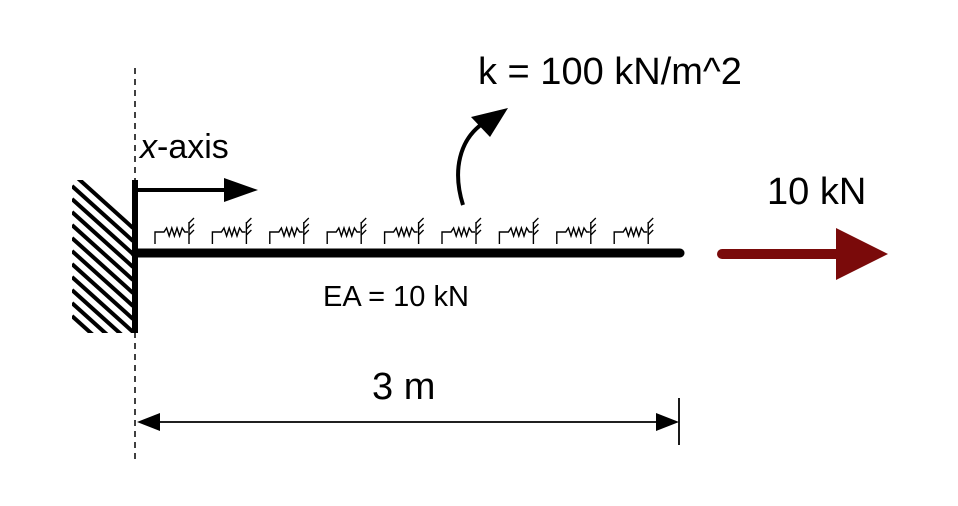 This screenshot has height=506, width=958. What do you see at coordinates (489, 122) in the screenshot?
I see `curved-arrowhead` at bounding box center [489, 122].